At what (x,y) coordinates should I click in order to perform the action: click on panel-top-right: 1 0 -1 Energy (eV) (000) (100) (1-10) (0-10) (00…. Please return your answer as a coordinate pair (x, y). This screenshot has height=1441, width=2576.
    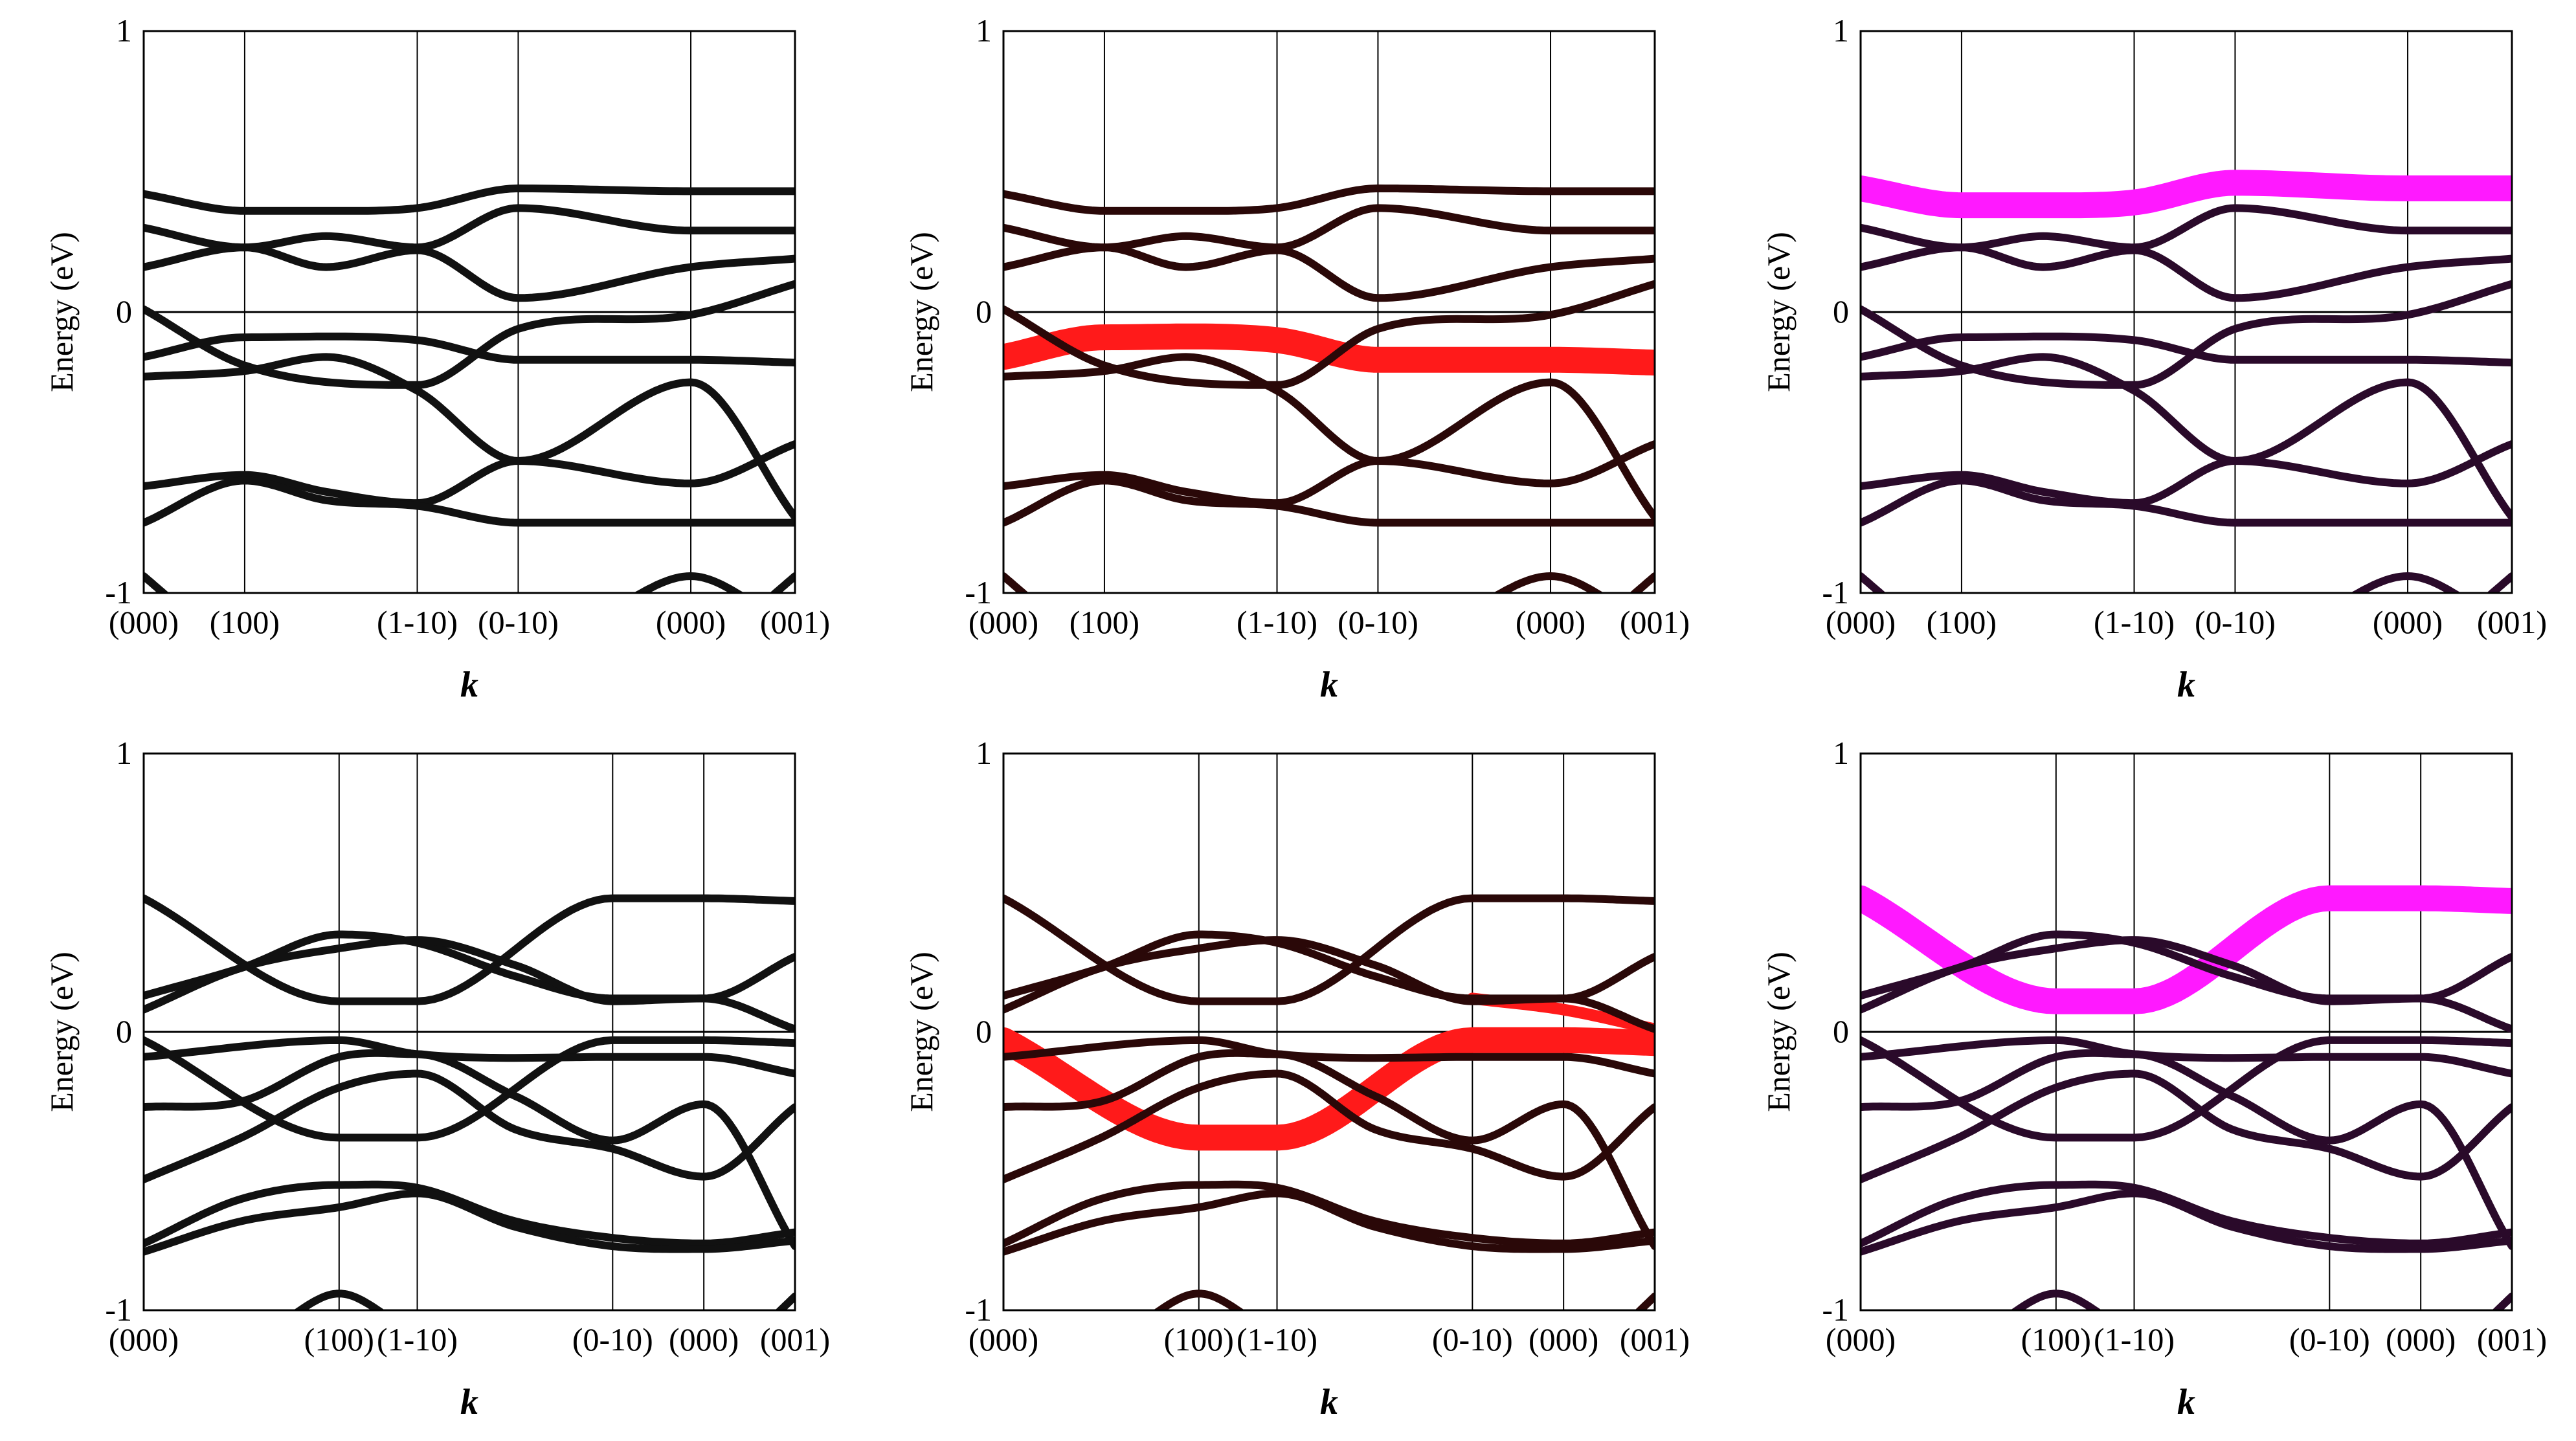
    Looking at the image, I should click on (2153, 358).